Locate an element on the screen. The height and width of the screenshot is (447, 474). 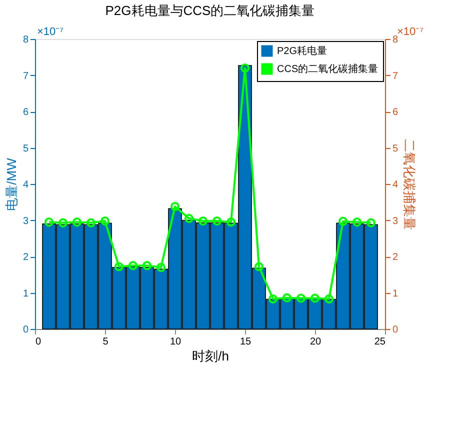
y2-tick-label: 6 is located at coordinates (395, 112).